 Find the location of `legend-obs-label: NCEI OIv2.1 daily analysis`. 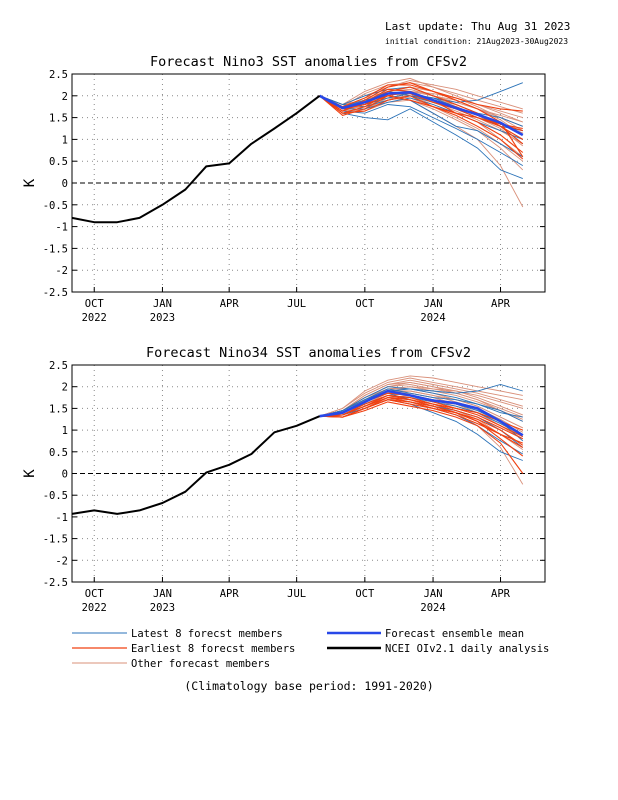

legend-obs-label: NCEI OIv2.1 daily analysis is located at coordinates (467, 649).